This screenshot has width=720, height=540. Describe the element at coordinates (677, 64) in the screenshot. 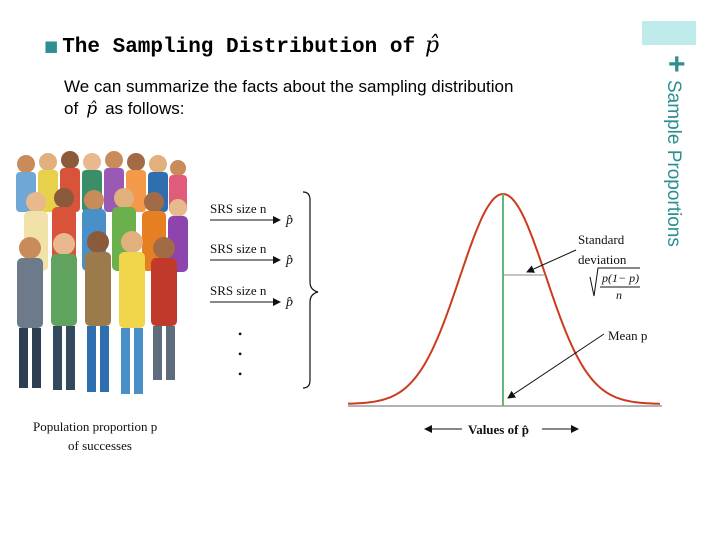

I see `plus-mark: +` at that location.